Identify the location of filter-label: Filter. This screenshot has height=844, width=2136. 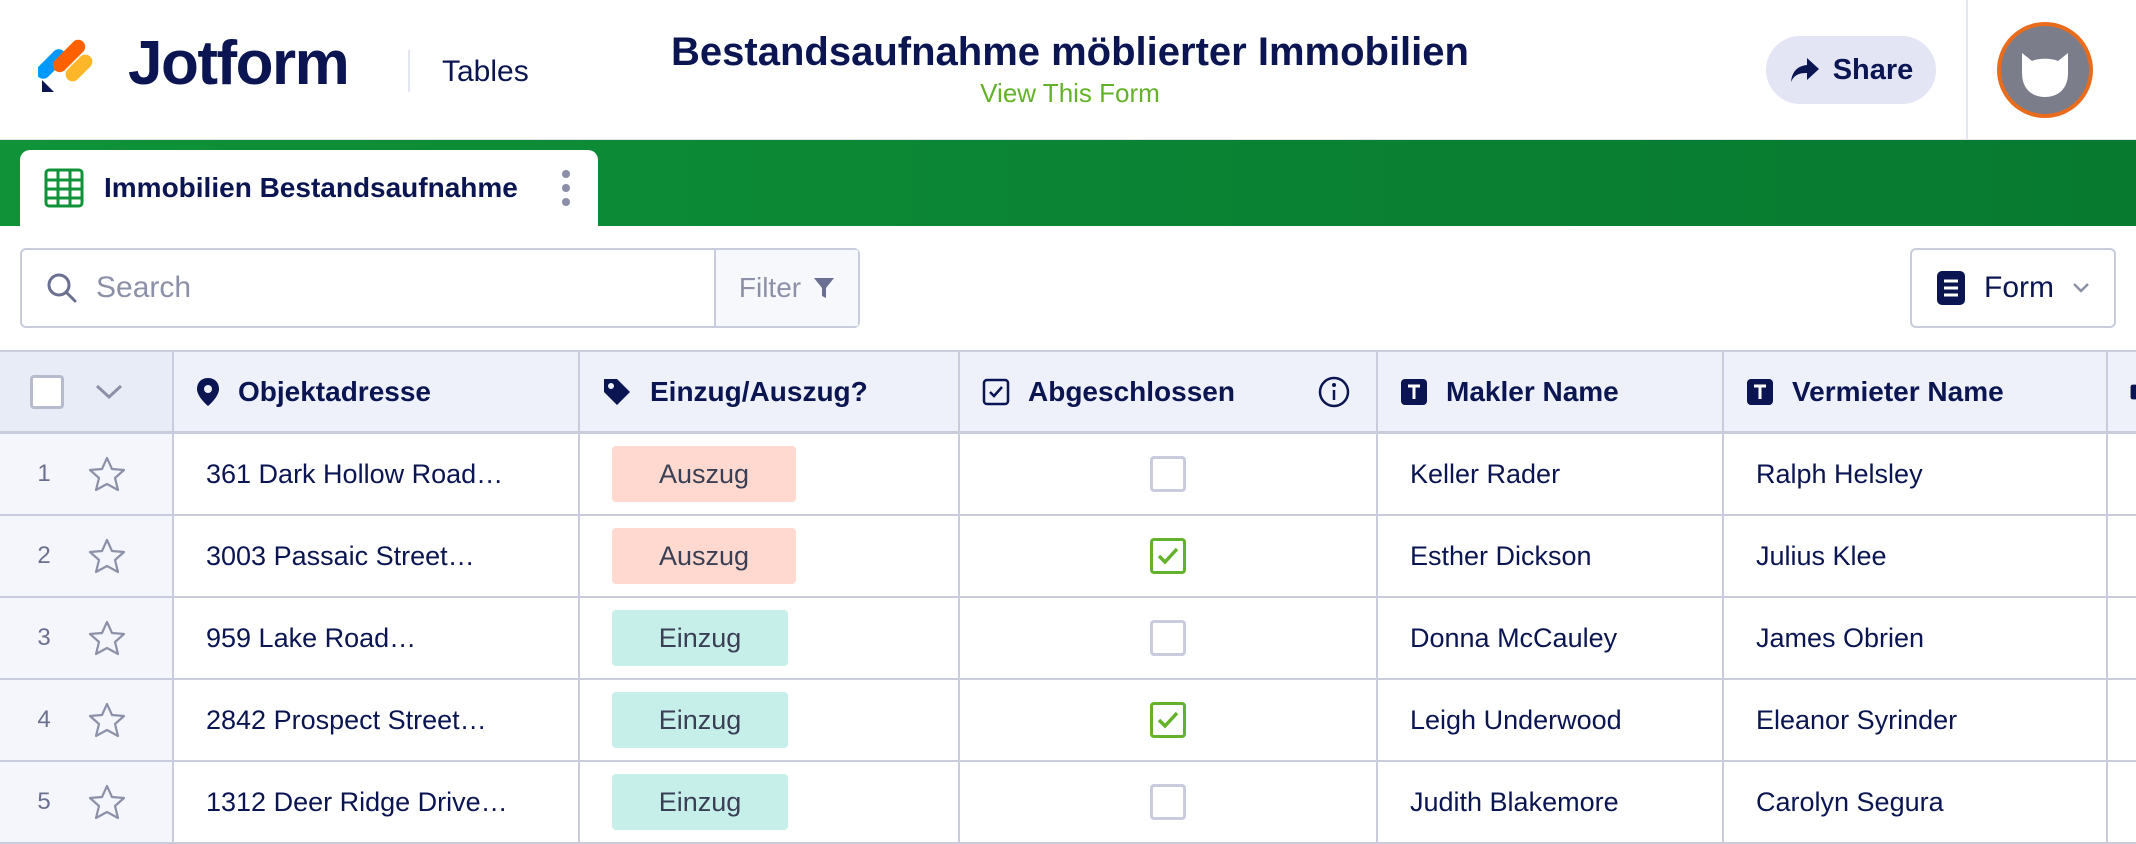
(770, 287).